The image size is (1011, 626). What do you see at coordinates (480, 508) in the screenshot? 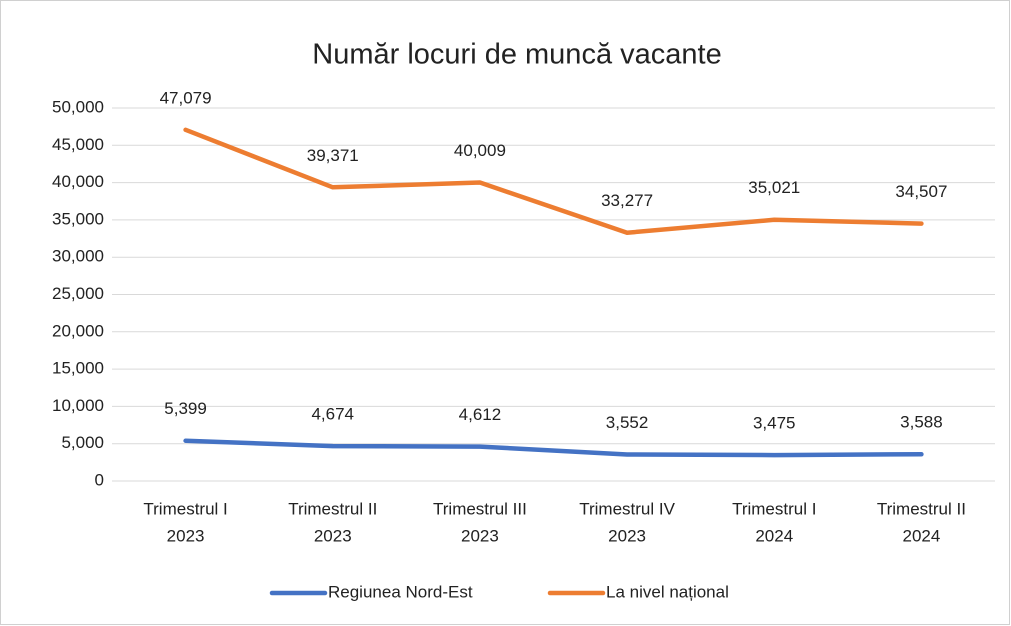
I see `x-tick-label: Trimestrul III` at bounding box center [480, 508].